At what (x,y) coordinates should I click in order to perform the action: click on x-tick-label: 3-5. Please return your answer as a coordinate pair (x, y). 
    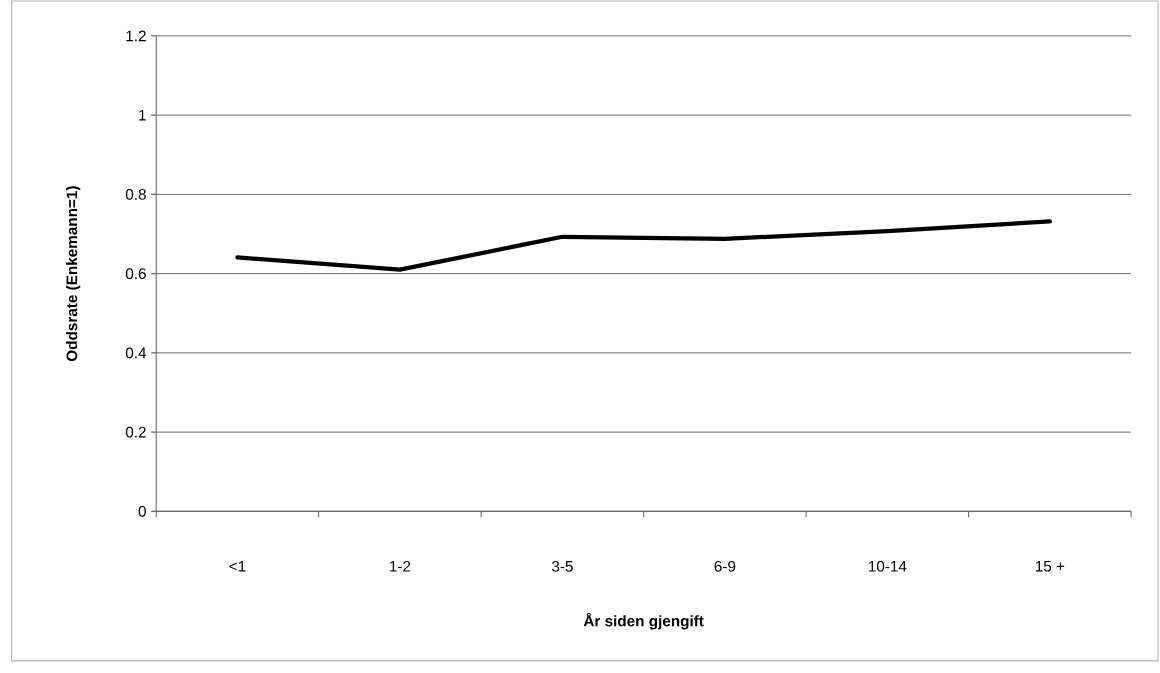
    Looking at the image, I should click on (562, 566).